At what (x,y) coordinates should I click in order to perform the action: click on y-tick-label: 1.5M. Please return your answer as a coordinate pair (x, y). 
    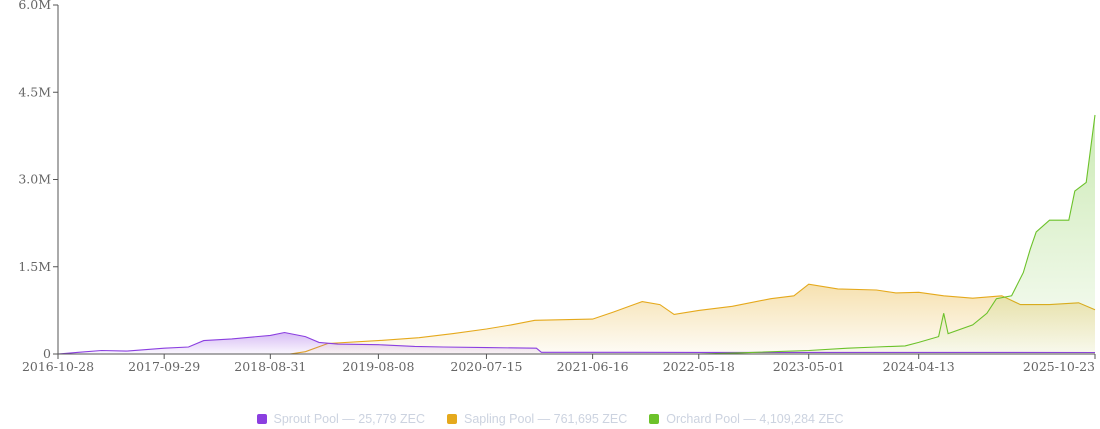
    Looking at the image, I should click on (34, 266).